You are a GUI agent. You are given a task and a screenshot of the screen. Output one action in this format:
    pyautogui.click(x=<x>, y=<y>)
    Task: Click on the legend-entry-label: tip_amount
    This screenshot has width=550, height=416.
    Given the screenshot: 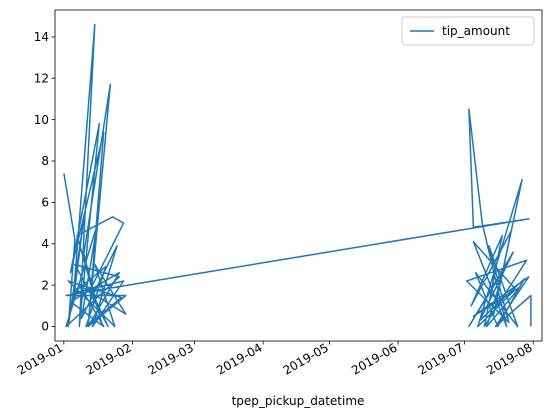 What is the action you would take?
    pyautogui.click(x=476, y=31)
    